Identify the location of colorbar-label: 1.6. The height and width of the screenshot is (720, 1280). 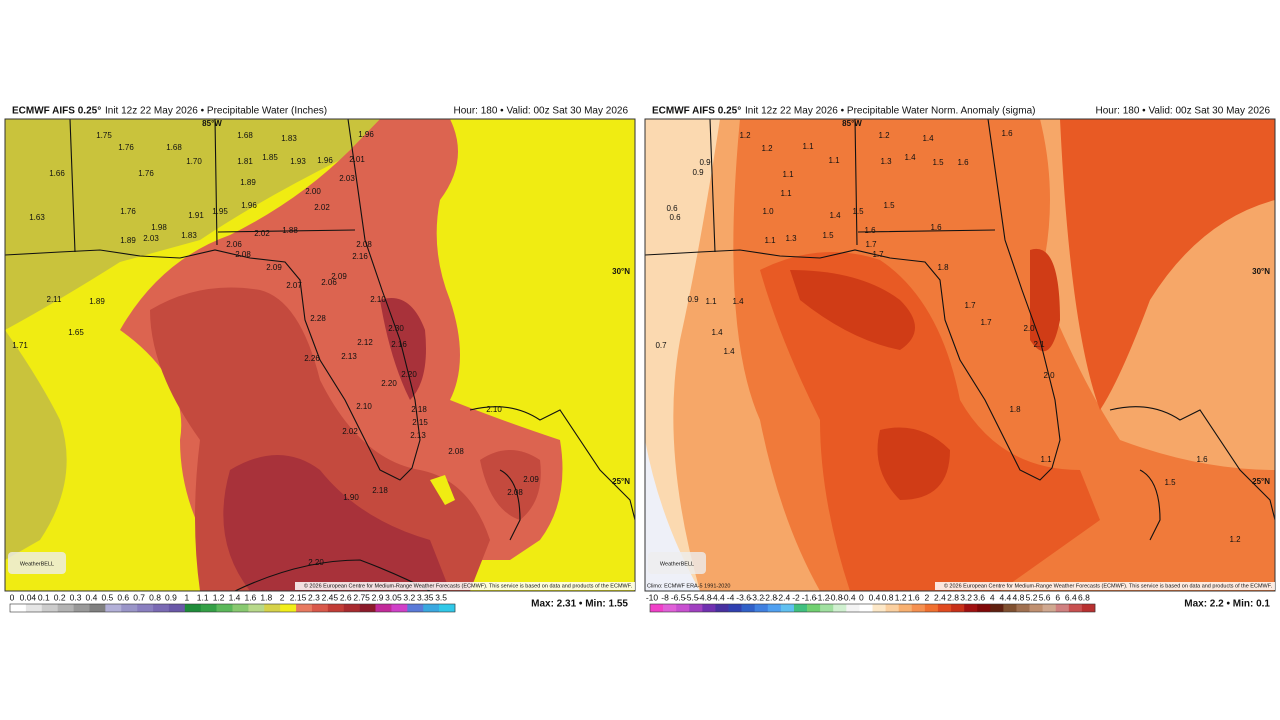
(914, 597).